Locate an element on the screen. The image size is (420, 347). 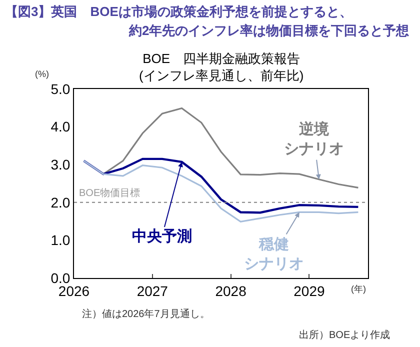
y-tick-label: 2.0 is located at coordinates (60, 202).